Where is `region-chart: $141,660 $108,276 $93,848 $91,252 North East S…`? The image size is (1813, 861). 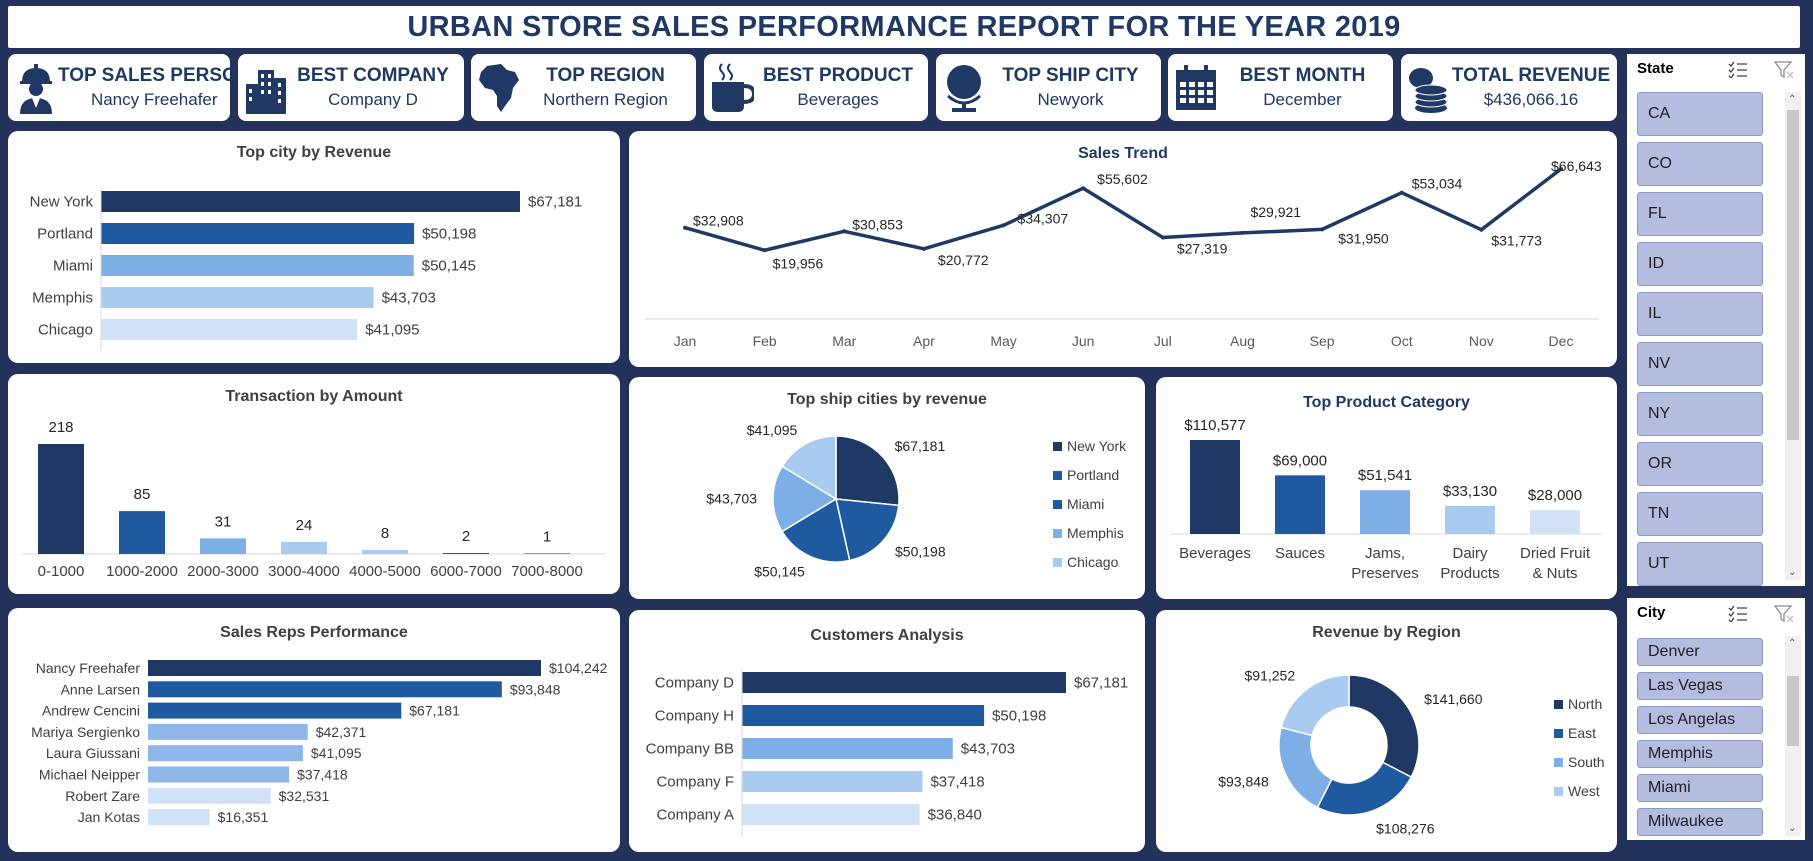 region-chart: $141,660 $108,276 $93,848 $91,252 North East S… is located at coordinates (1411, 752).